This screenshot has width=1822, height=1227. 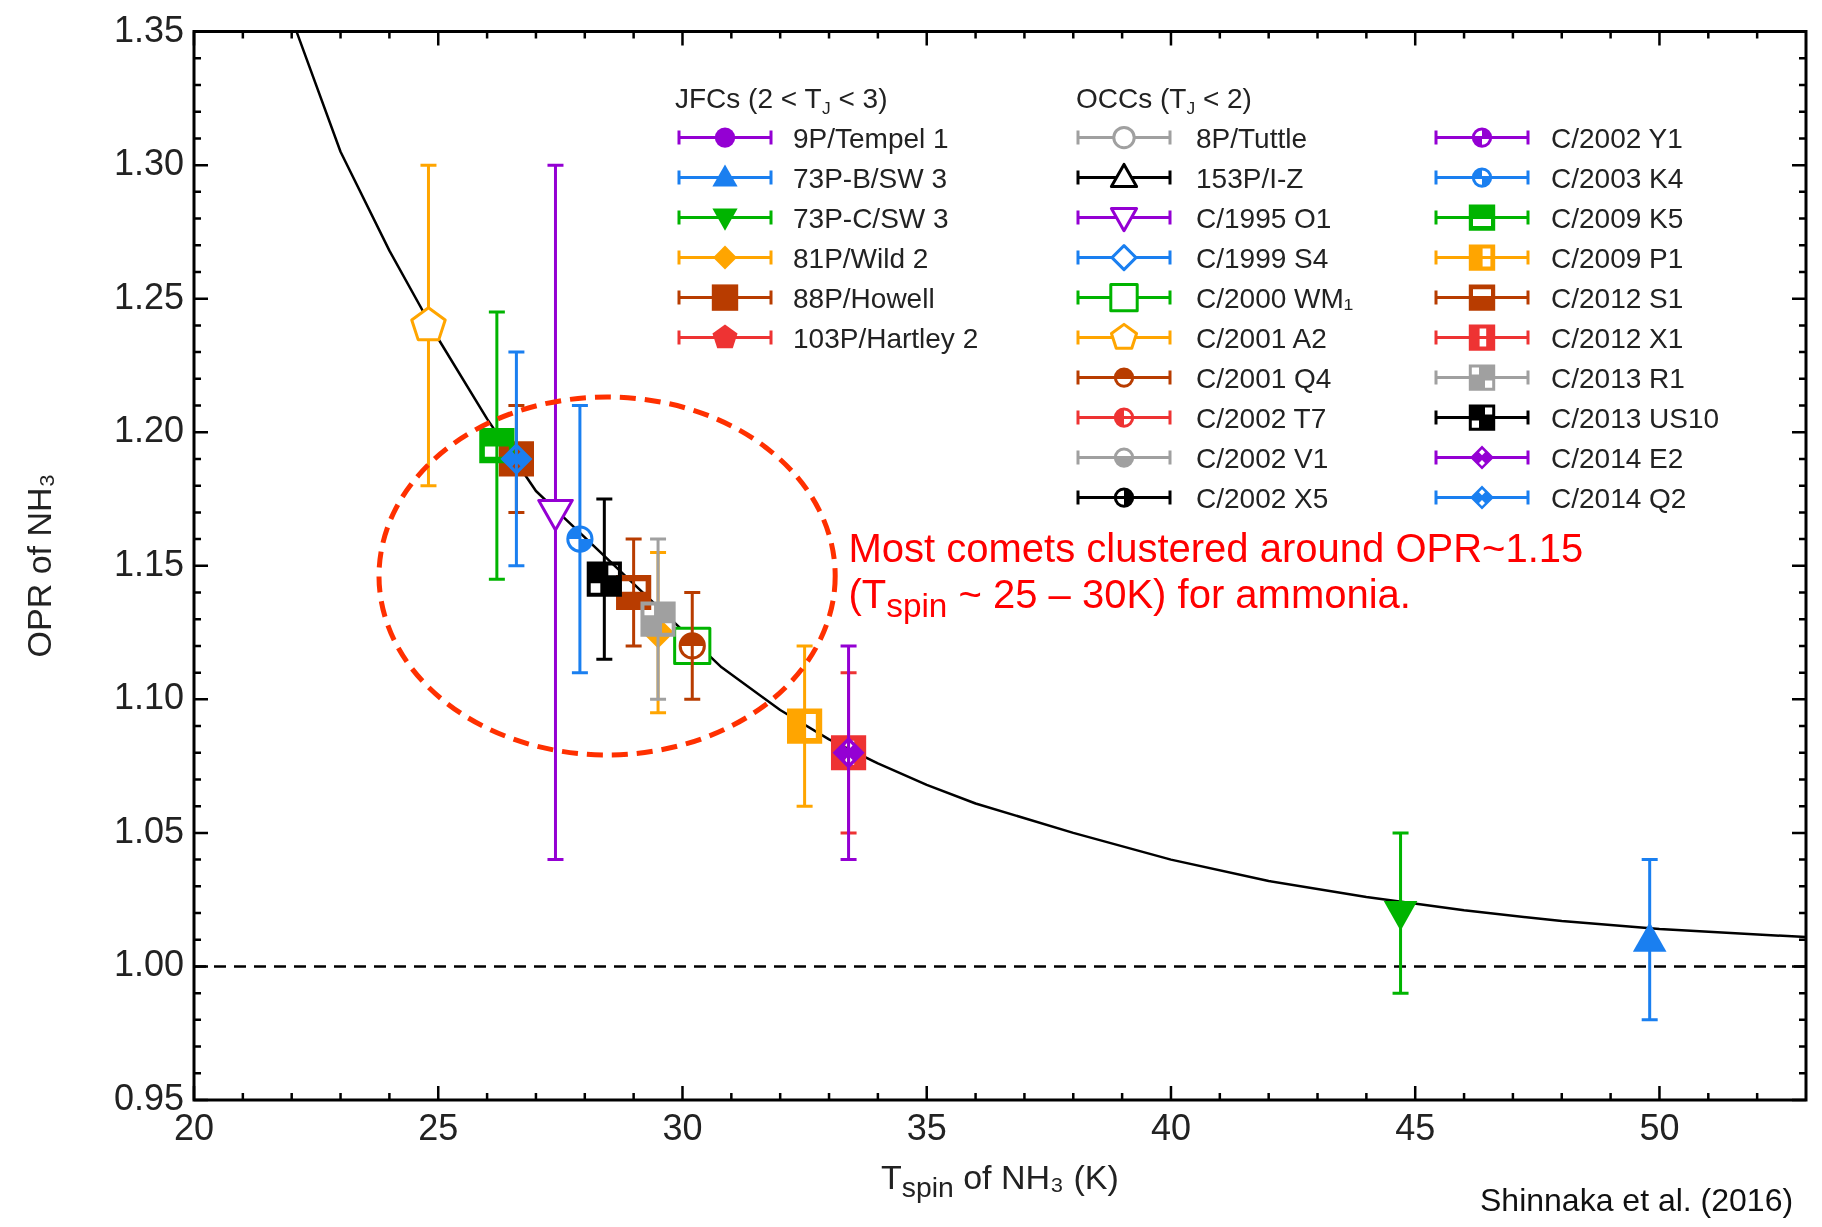 What do you see at coordinates (1618, 378) in the screenshot?
I see `legend-label: C/2013 R1` at bounding box center [1618, 378].